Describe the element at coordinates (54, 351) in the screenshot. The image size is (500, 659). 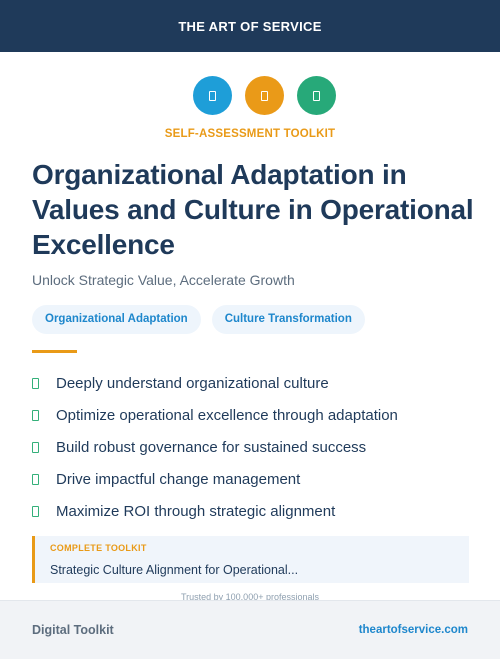
I see `accent-divider` at that location.